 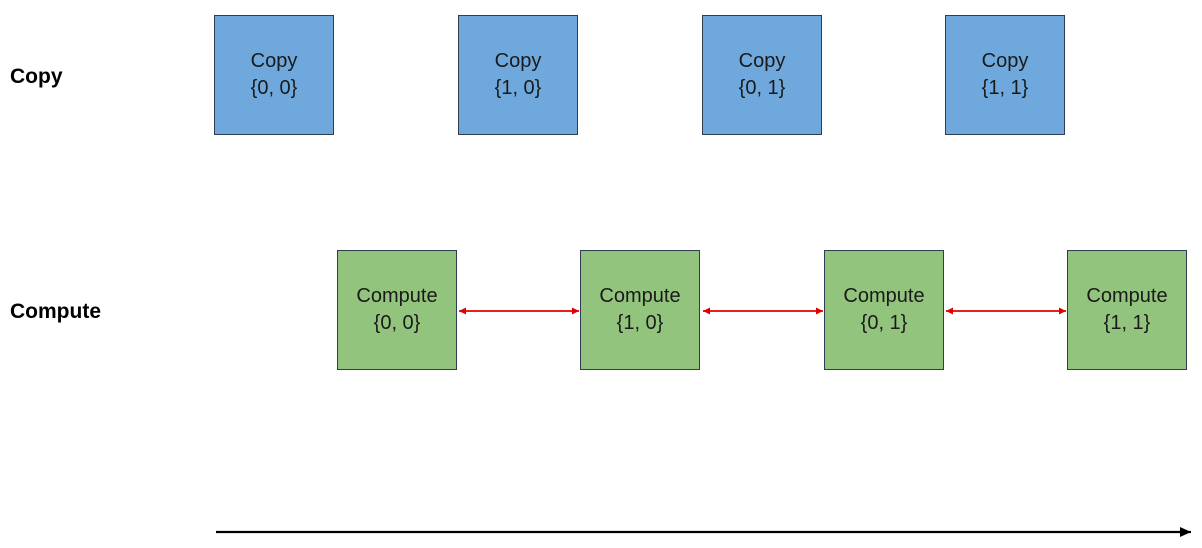 I want to click on copy-box: Copy {1, 0}, so click(x=518, y=75).